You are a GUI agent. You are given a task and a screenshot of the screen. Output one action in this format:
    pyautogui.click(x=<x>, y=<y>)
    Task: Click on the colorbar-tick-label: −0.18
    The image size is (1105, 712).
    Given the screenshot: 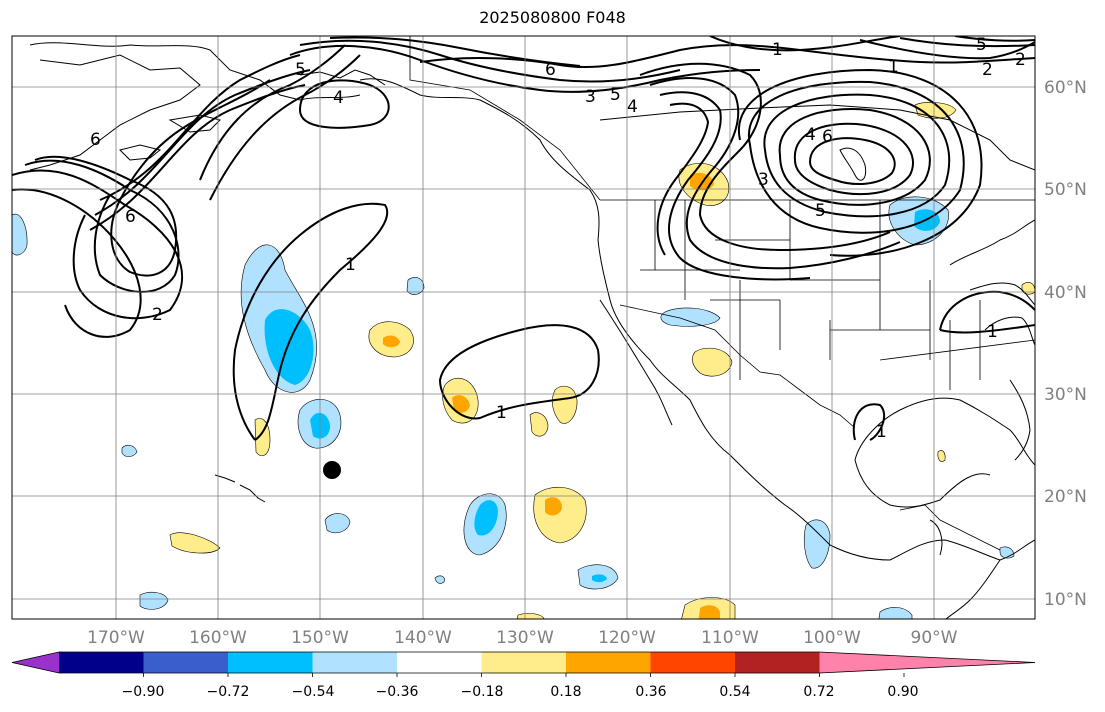 What is the action you would take?
    pyautogui.click(x=482, y=692)
    